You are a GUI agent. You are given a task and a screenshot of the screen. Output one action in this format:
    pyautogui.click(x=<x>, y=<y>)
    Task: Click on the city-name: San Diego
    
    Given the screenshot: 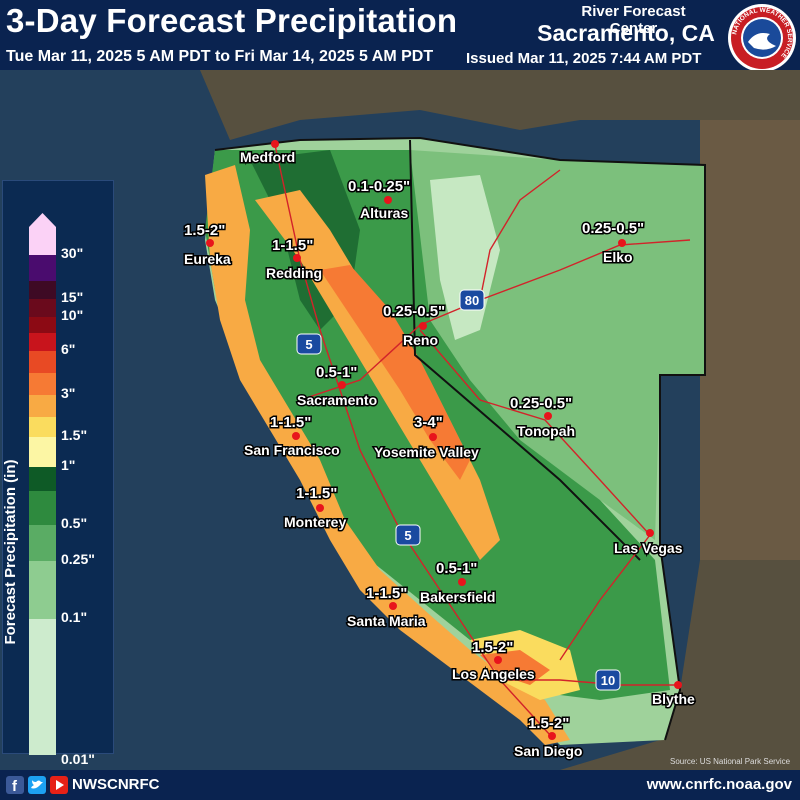 What is the action you would take?
    pyautogui.click(x=548, y=751)
    